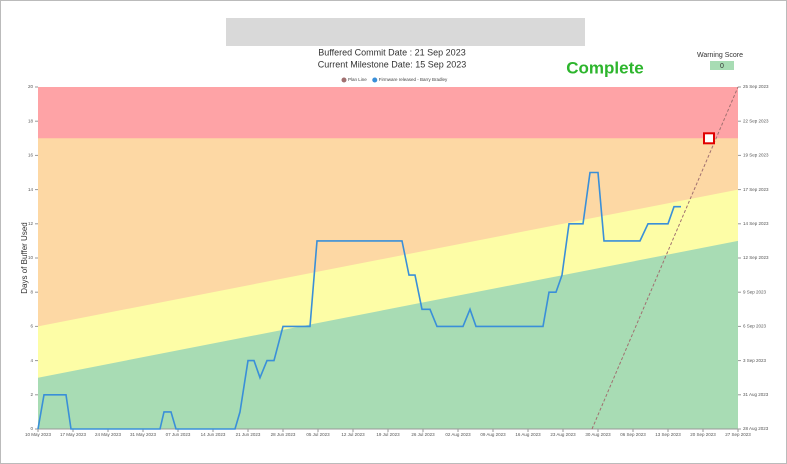 The image size is (787, 464). Describe the element at coordinates (31, 155) in the screenshot. I see `y-tick-label: 16` at that location.